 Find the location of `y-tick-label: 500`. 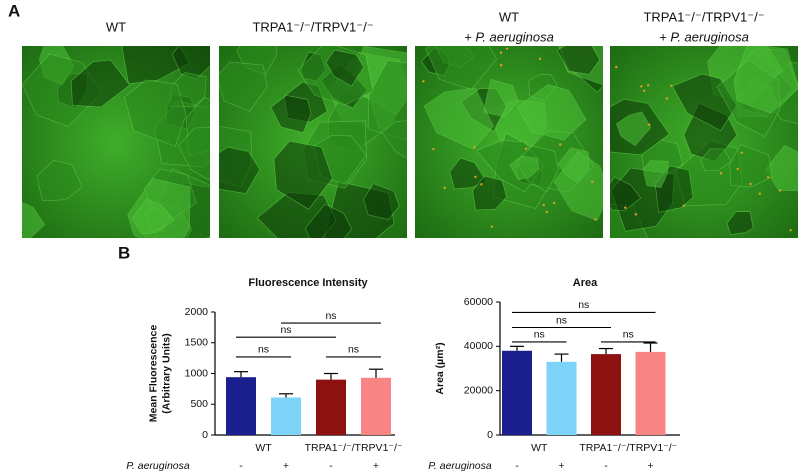

y-tick-label: 500 is located at coordinates (199, 404).